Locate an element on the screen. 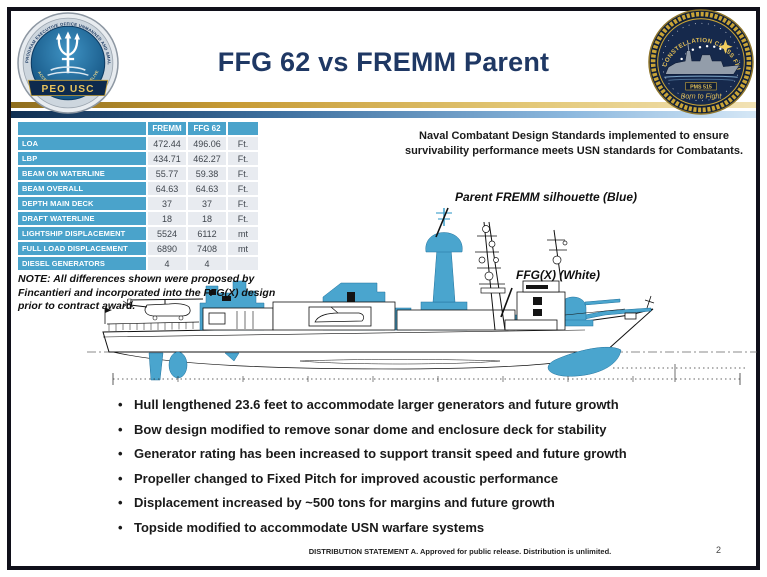 This screenshot has height=577, width=767. page-title: FFG 62 vs FREMM Parent is located at coordinates (383, 62).